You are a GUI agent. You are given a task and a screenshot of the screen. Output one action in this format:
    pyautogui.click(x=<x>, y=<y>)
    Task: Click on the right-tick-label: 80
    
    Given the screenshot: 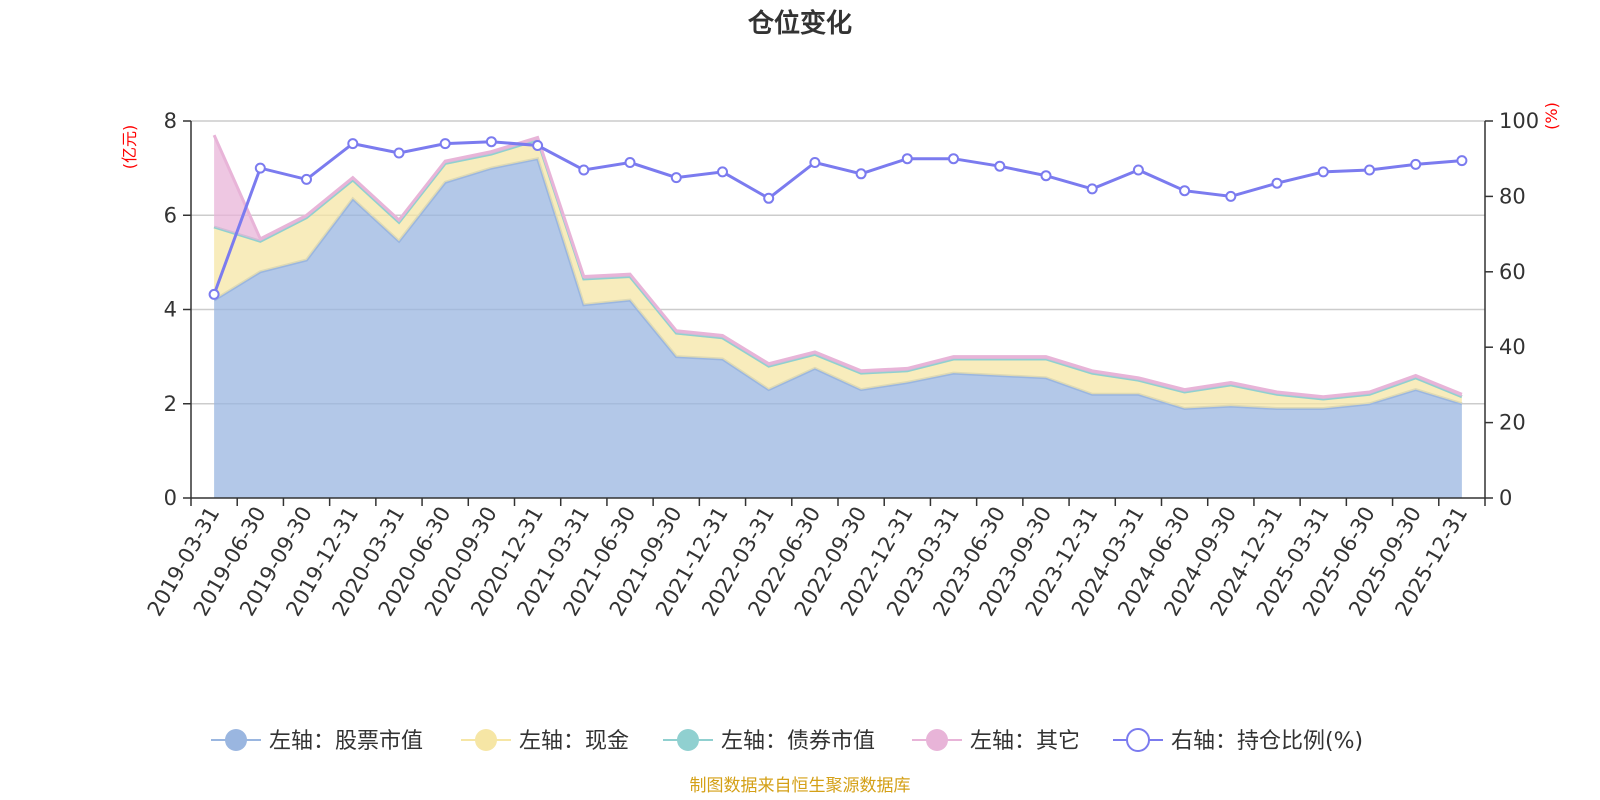 What is the action you would take?
    pyautogui.click(x=1512, y=196)
    